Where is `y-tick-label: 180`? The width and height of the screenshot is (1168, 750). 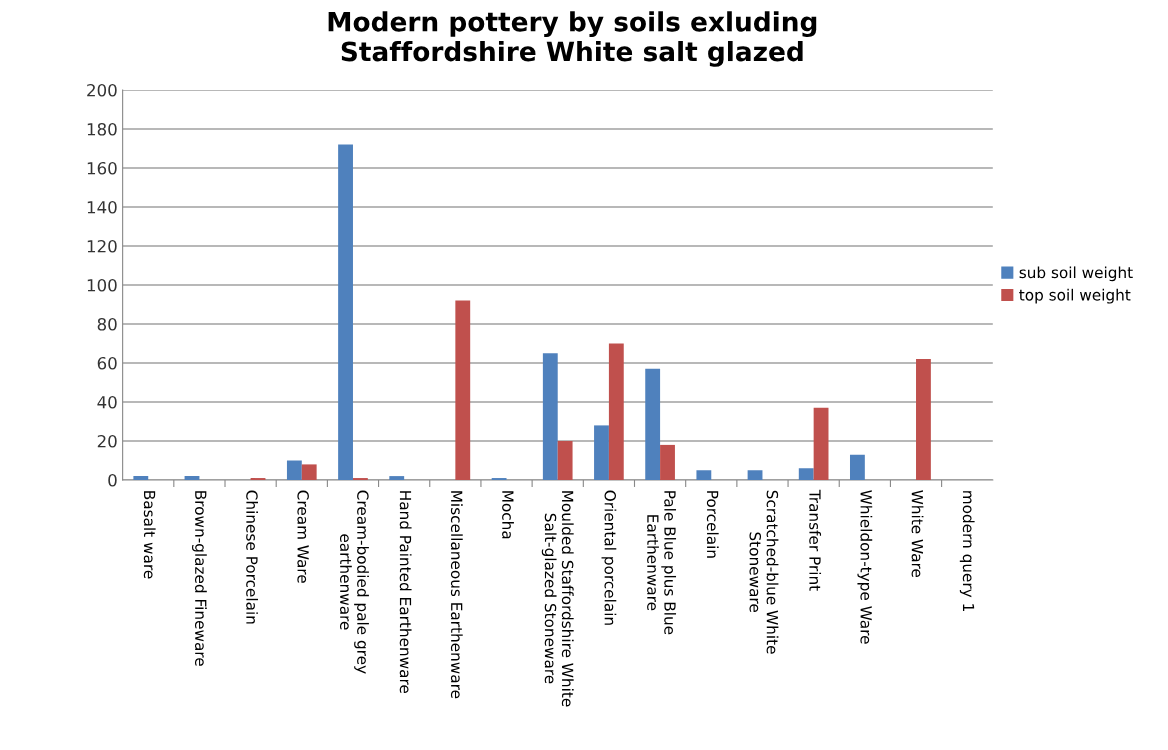 y-tick-label: 180 is located at coordinates (102, 129).